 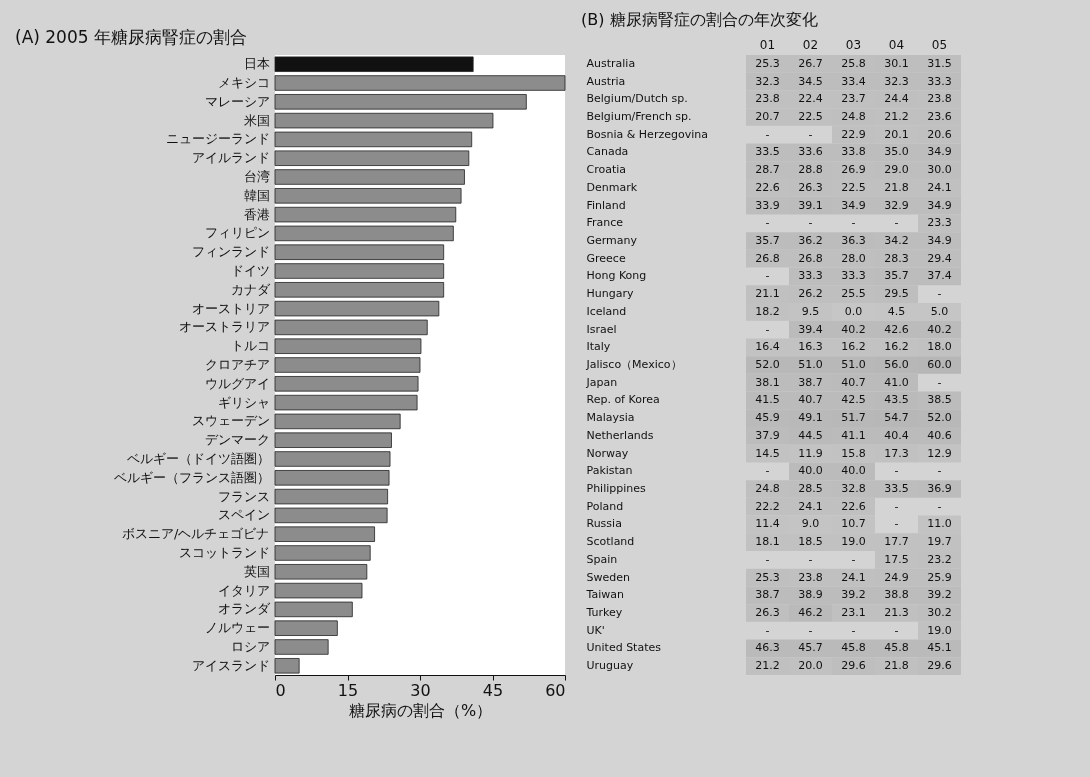 I want to click on data-label: 51.7, so click(x=853, y=418).